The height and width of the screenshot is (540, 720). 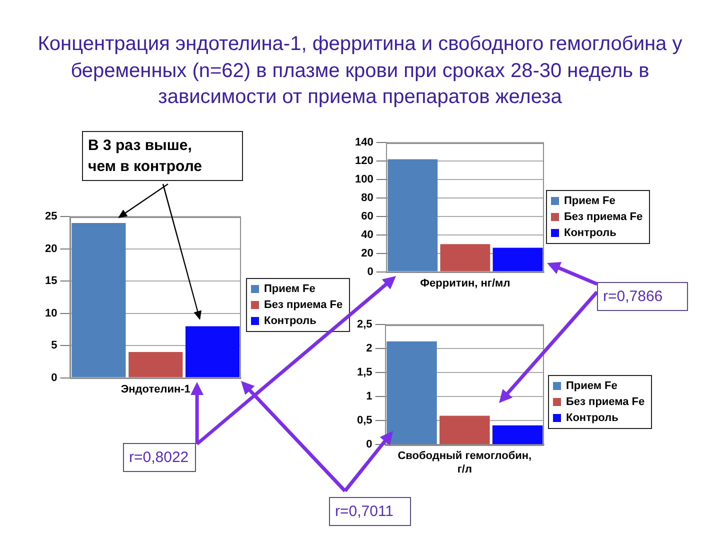 I want to click on y-tick-label: 60, so click(x=367, y=216).